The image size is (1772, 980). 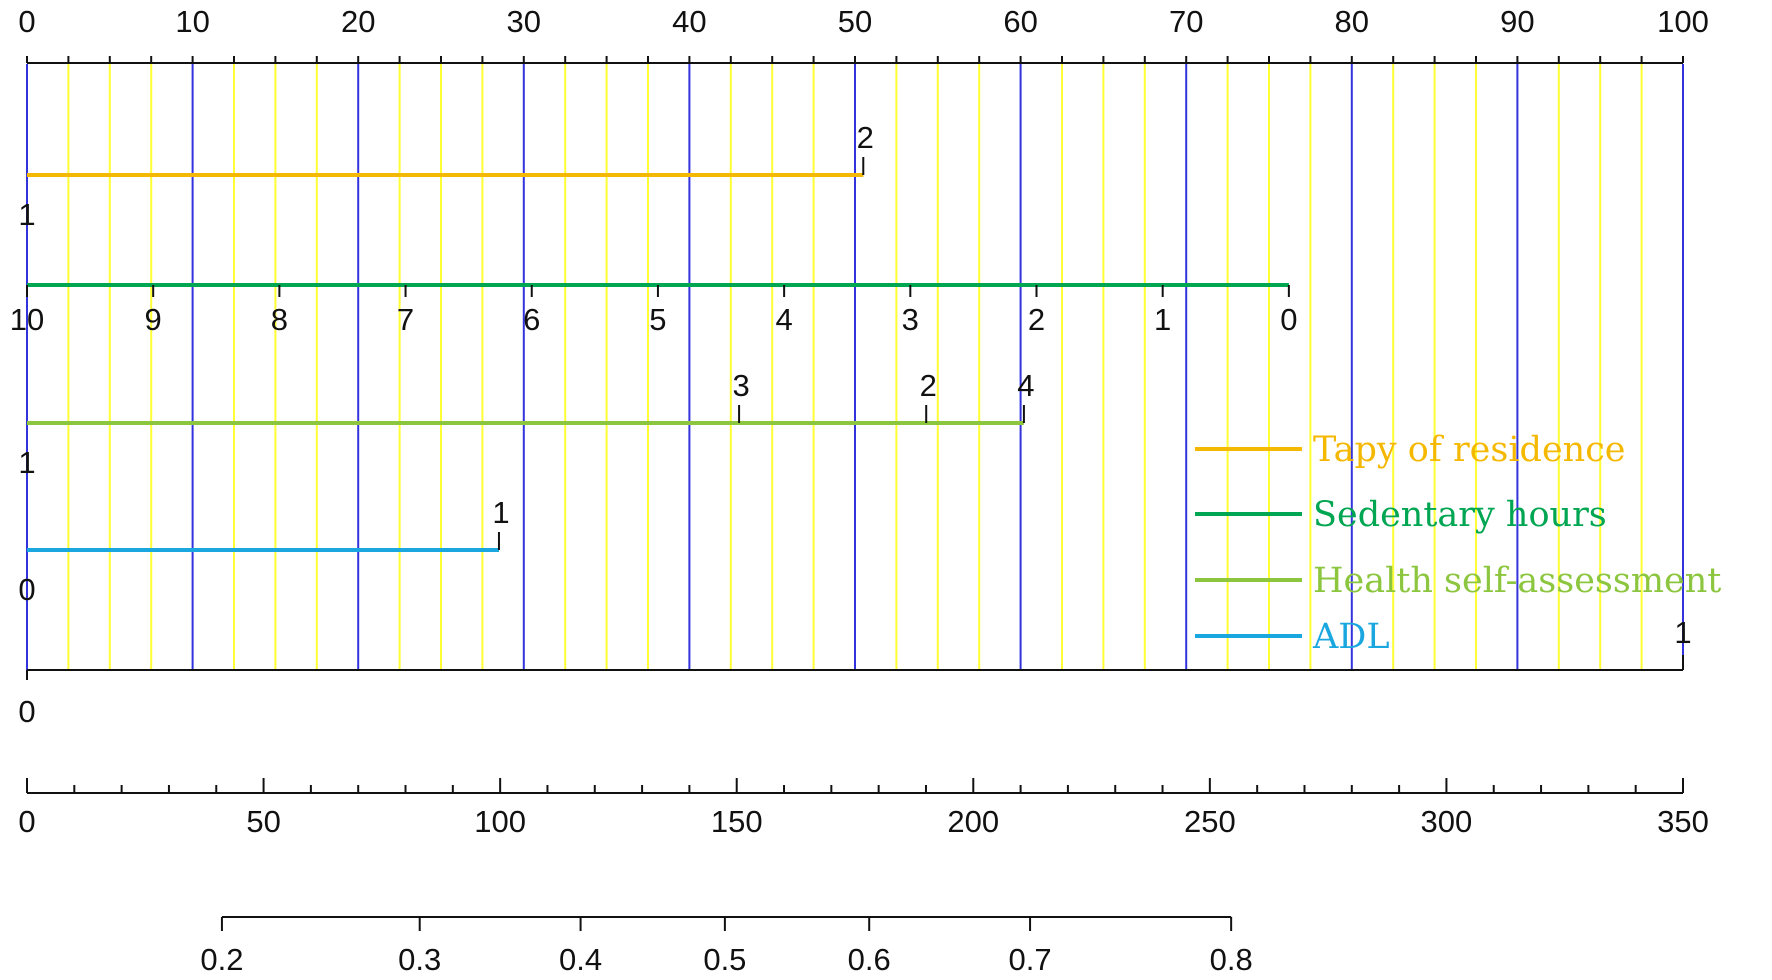 What do you see at coordinates (1683, 821) in the screenshot?
I see `total-points-axis-tick-label: 350` at bounding box center [1683, 821].